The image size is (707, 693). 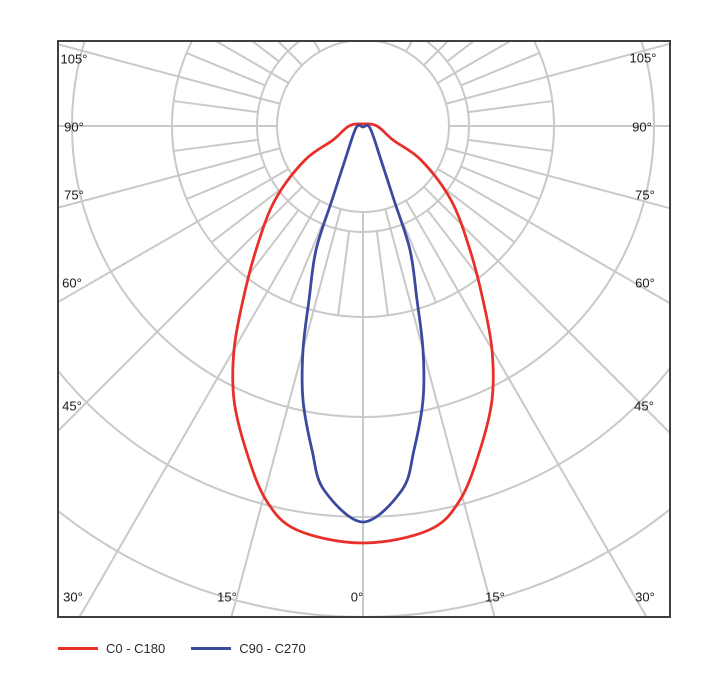 I want to click on angle-label: 0°, so click(x=357, y=597).